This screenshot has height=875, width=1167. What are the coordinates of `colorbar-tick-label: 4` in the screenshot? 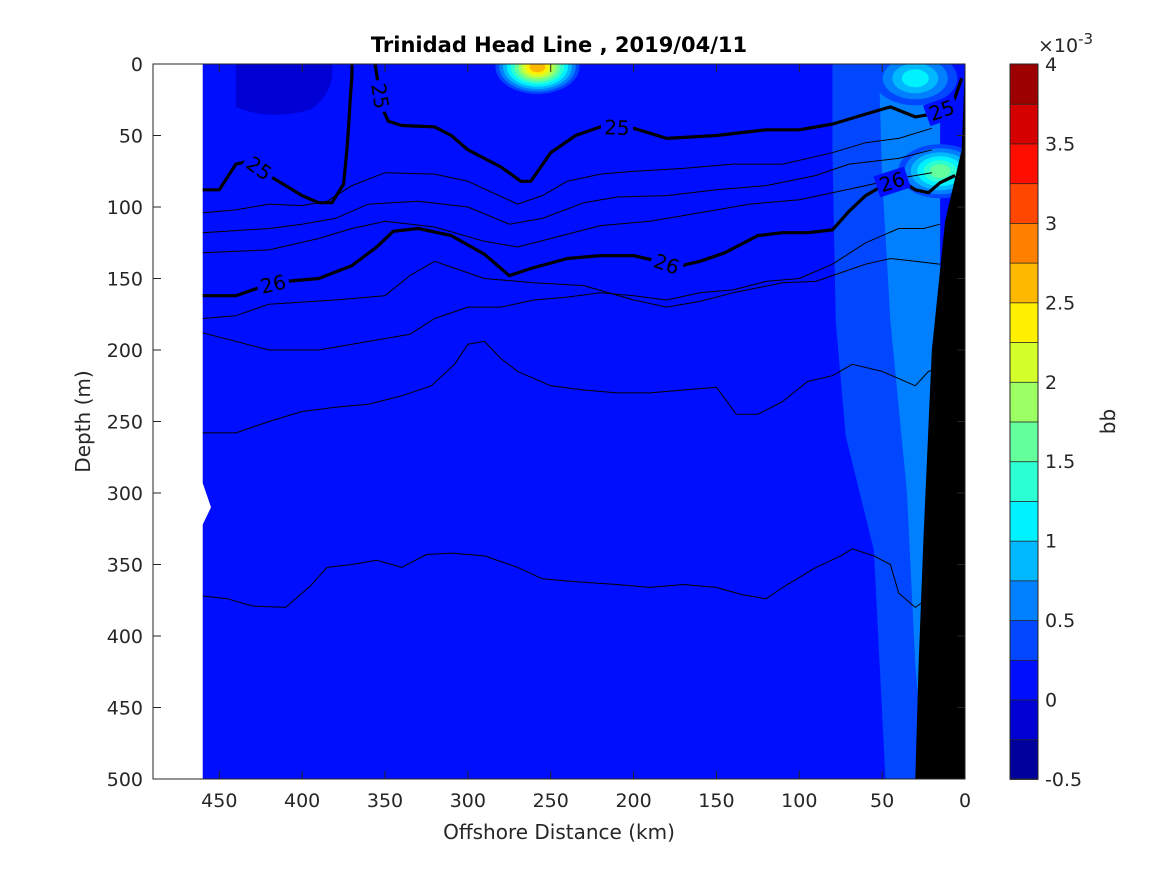 It's located at (1051, 65).